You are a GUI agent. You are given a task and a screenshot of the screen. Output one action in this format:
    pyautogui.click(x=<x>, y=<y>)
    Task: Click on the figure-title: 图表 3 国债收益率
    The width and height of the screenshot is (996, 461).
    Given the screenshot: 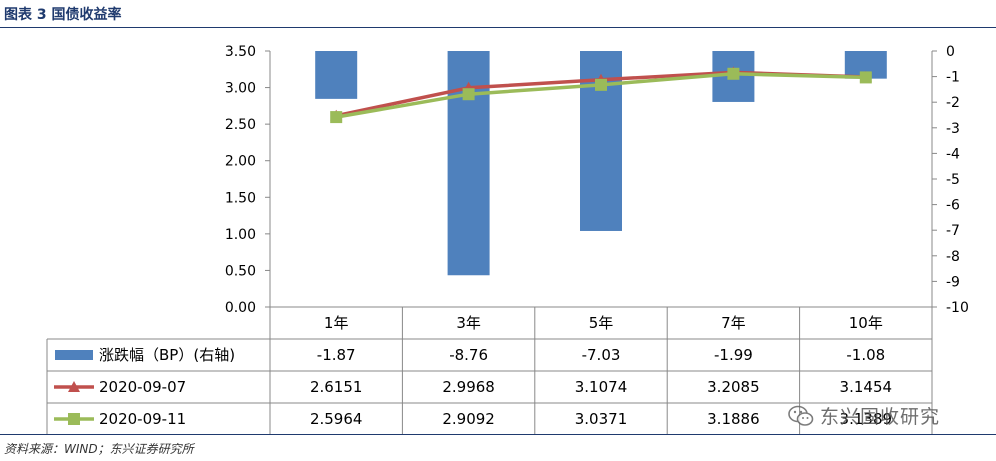 What is the action you would take?
    pyautogui.click(x=63, y=15)
    